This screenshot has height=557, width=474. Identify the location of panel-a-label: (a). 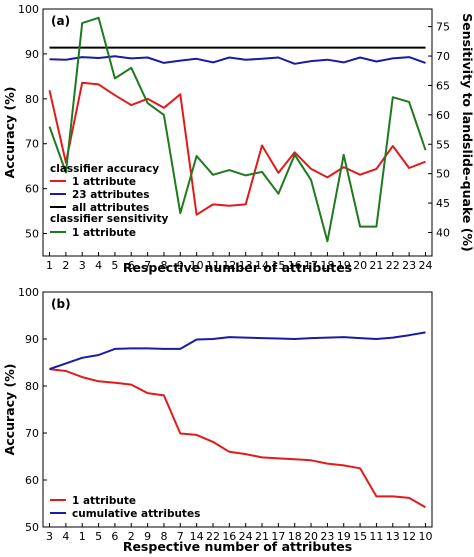
(60, 21).